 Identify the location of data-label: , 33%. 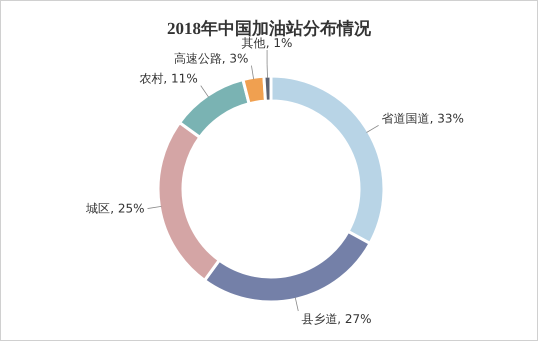
(447, 118).